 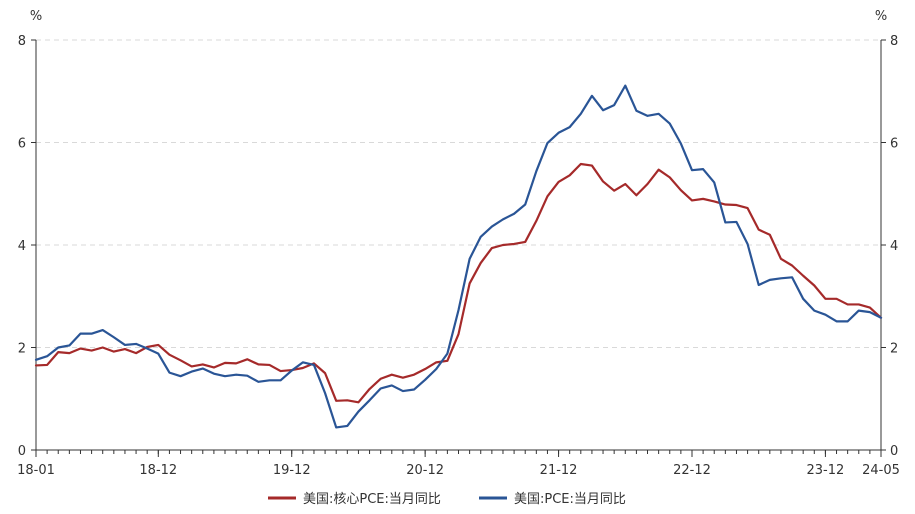 I want to click on left-unit-label: %, so click(x=36, y=16).